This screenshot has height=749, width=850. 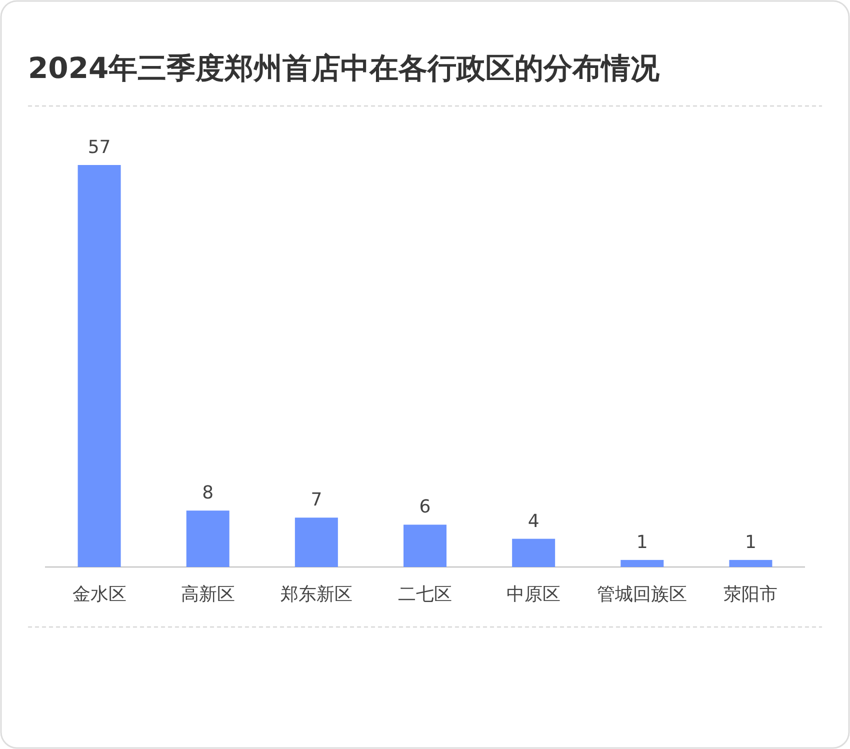 I want to click on data-label: 57, so click(x=99, y=147).